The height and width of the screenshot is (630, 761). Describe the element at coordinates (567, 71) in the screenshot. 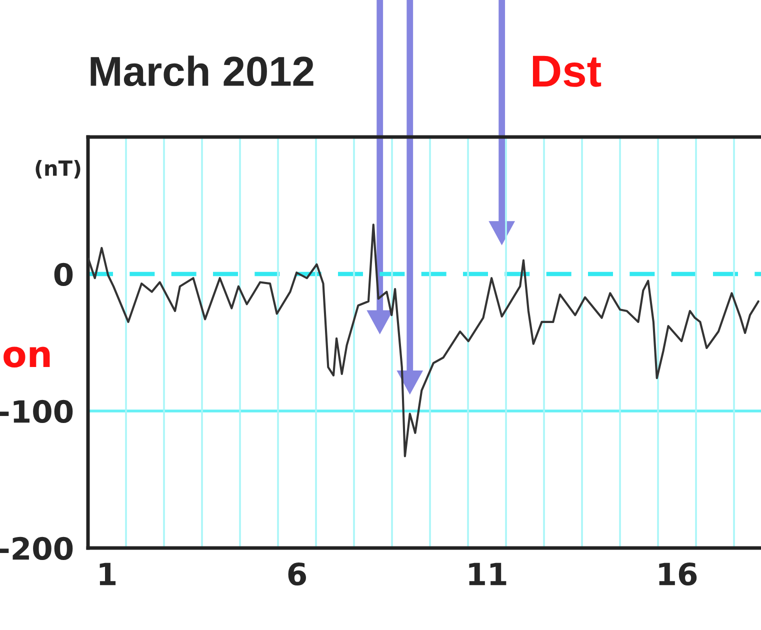

I see `chart-subtitle: Dst` at that location.